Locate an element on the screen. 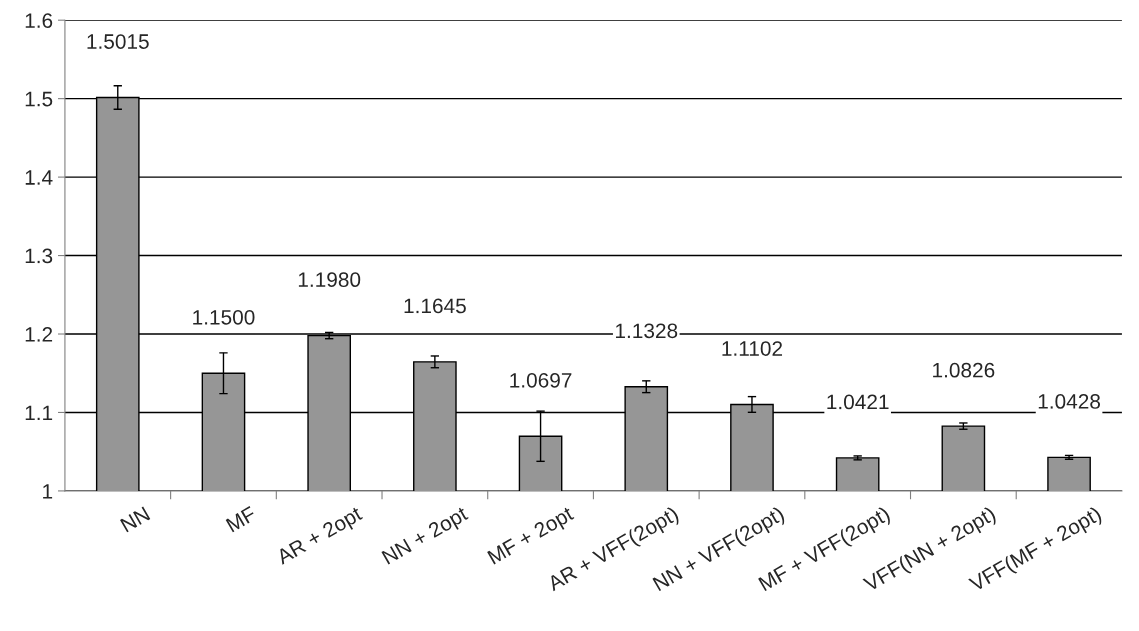 The height and width of the screenshot is (631, 1139). data-label: 1.1980 is located at coordinates (329, 280).